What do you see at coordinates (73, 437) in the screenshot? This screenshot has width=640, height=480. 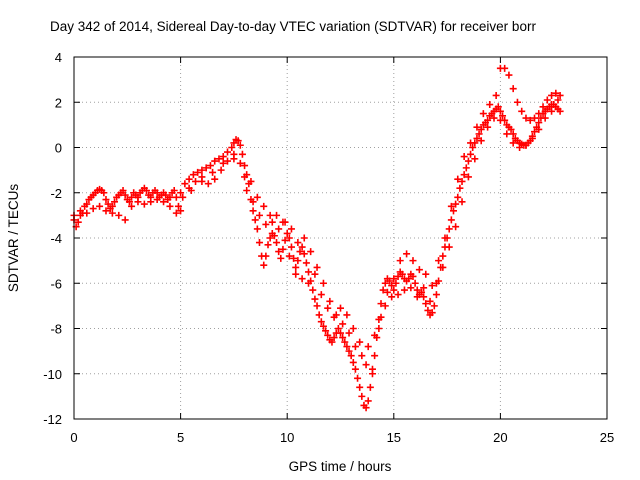 I see `x-tick-label: 0` at bounding box center [73, 437].